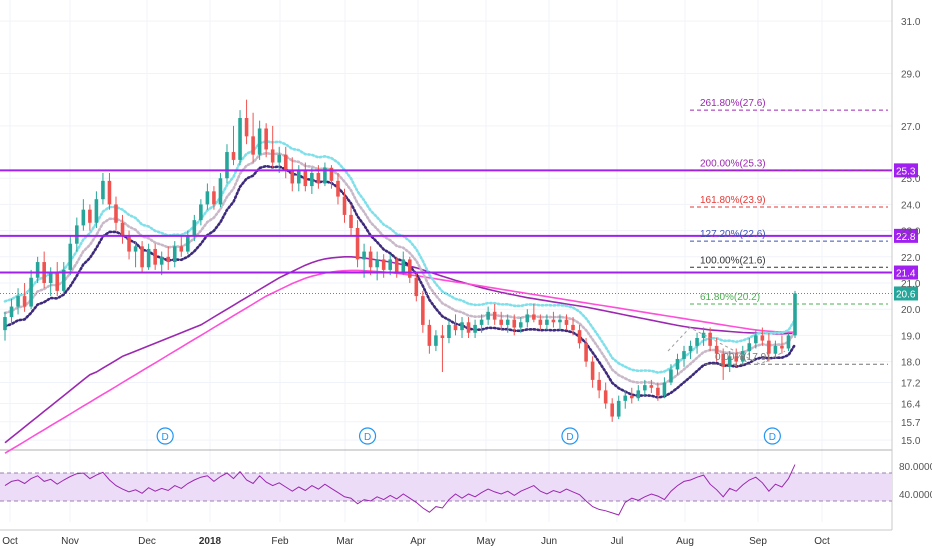 The height and width of the screenshot is (550, 932). I want to click on rsi-tick-label: 80.0000, so click(915, 467).